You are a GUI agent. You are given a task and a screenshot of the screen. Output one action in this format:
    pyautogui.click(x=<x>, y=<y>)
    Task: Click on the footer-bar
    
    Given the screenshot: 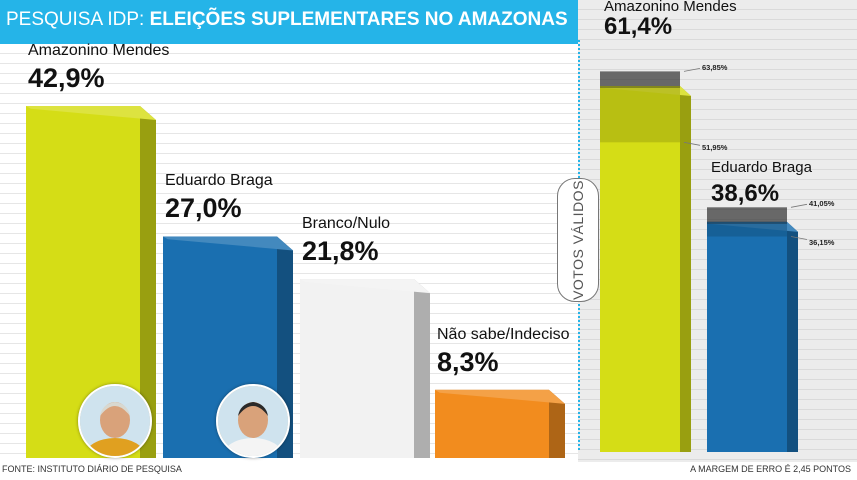 What is the action you would take?
    pyautogui.click(x=428, y=471)
    